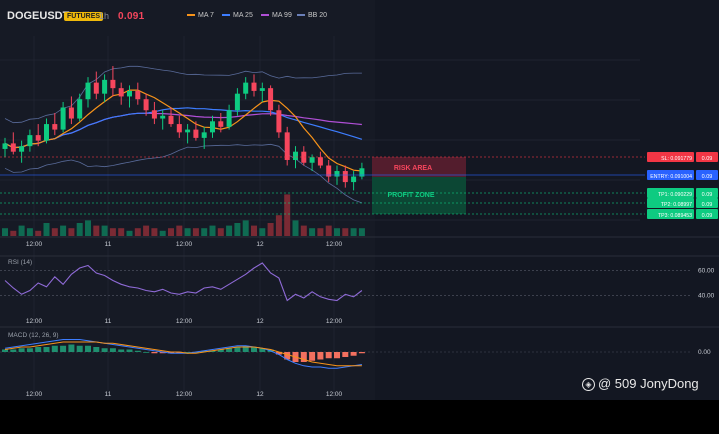 This screenshot has width=719, height=434. I want to click on ma25-line, so click(183, 128).